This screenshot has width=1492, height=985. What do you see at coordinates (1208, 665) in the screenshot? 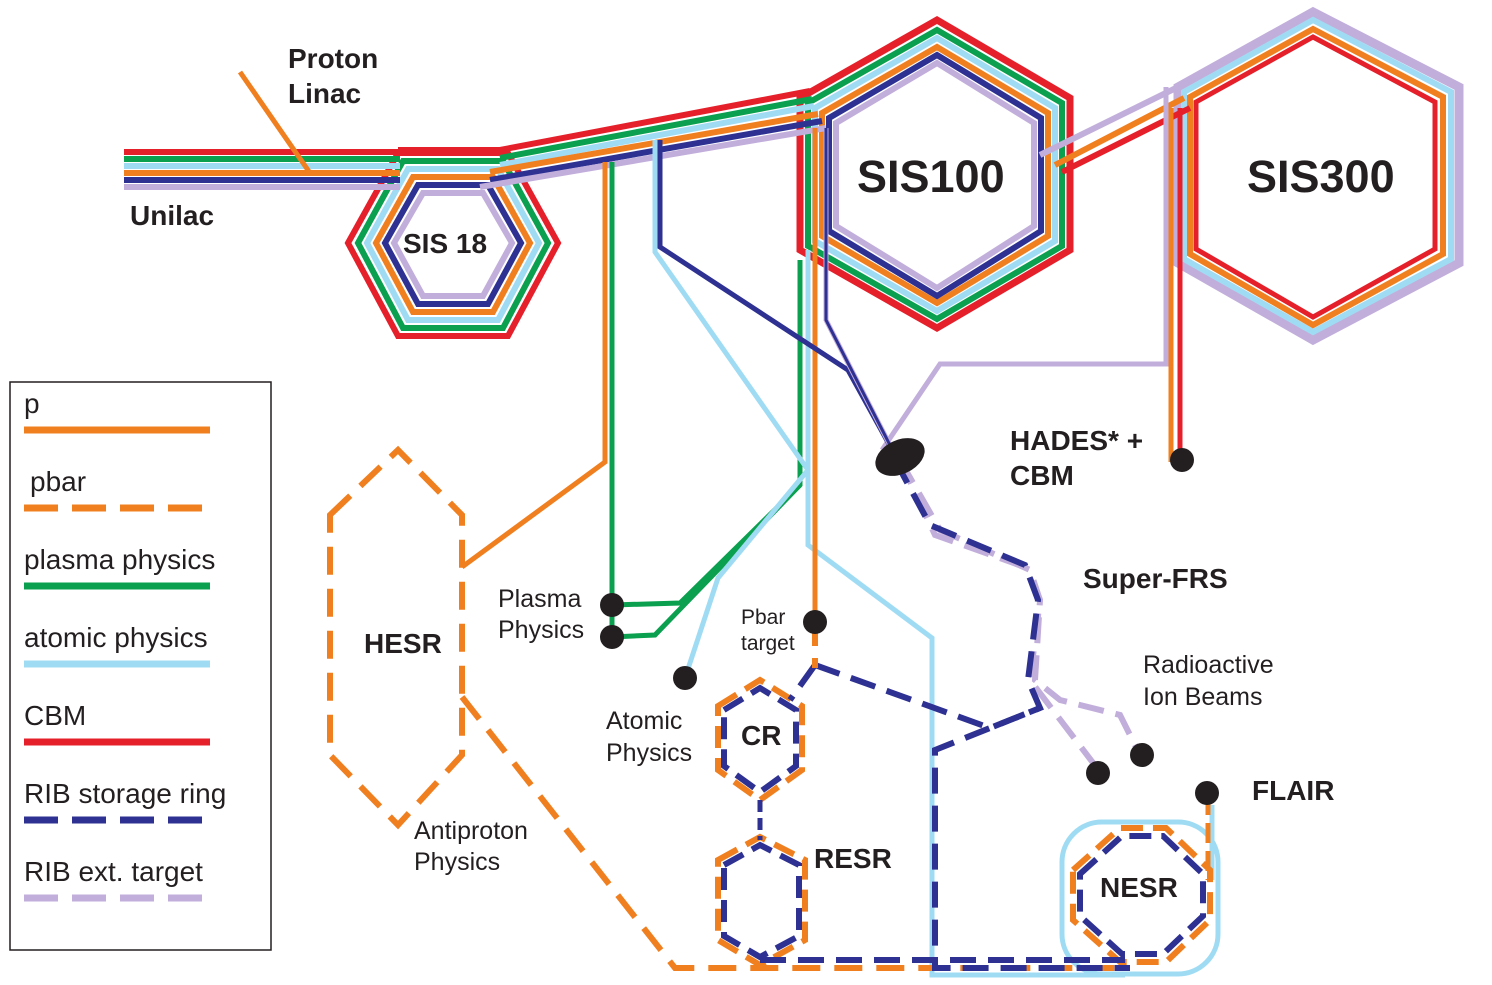
I see `radioactive-label-1: Radioactive` at bounding box center [1208, 665].